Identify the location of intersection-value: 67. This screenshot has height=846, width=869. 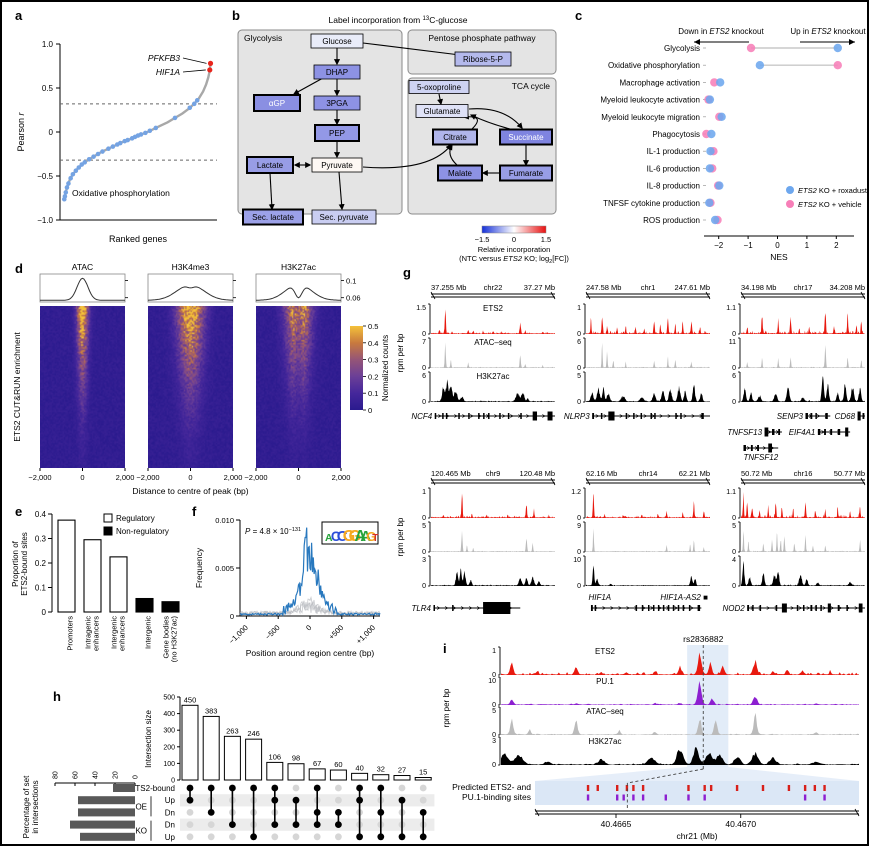
(317, 763).